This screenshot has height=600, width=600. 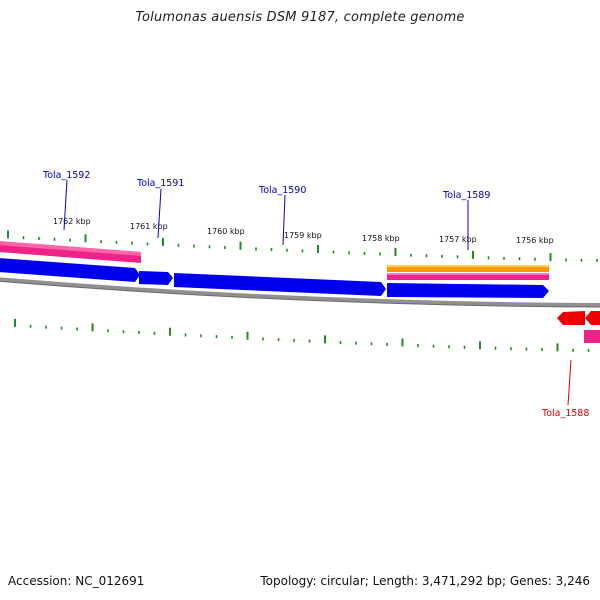 What do you see at coordinates (72, 221) in the screenshot?
I see `scale-label-1762: 1762 kbp` at bounding box center [72, 221].